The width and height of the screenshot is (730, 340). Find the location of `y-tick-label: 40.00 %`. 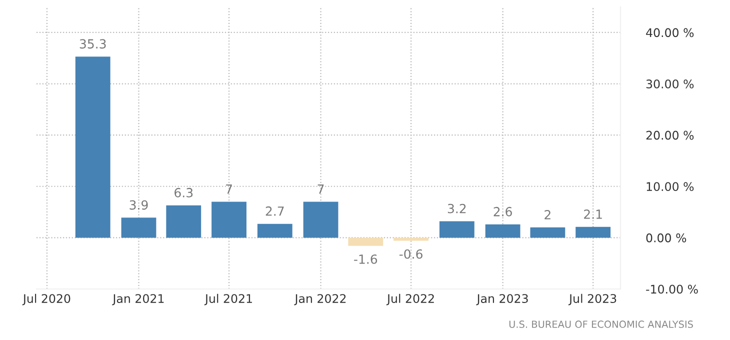

y-tick-label: 40.00 % is located at coordinates (670, 33).